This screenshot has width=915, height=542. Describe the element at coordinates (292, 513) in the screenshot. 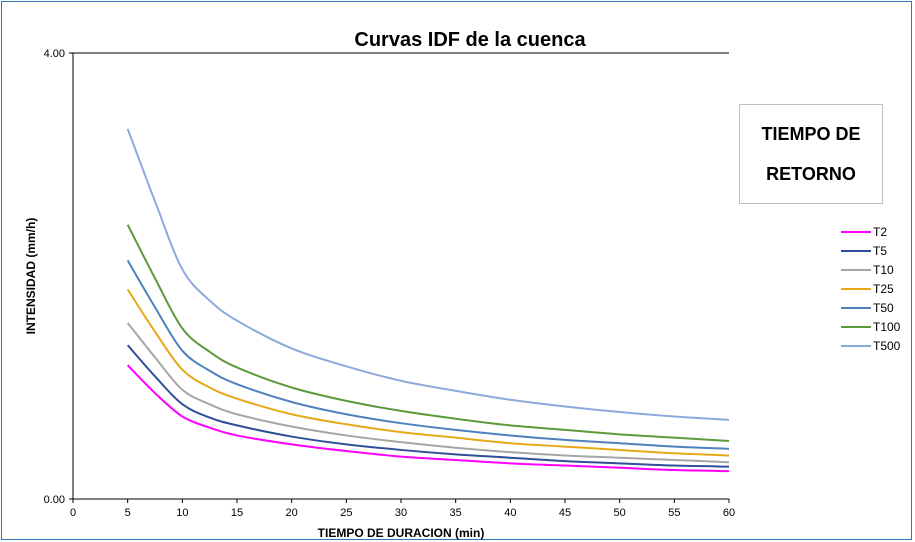

I see `x-tick-label: 20` at that location.